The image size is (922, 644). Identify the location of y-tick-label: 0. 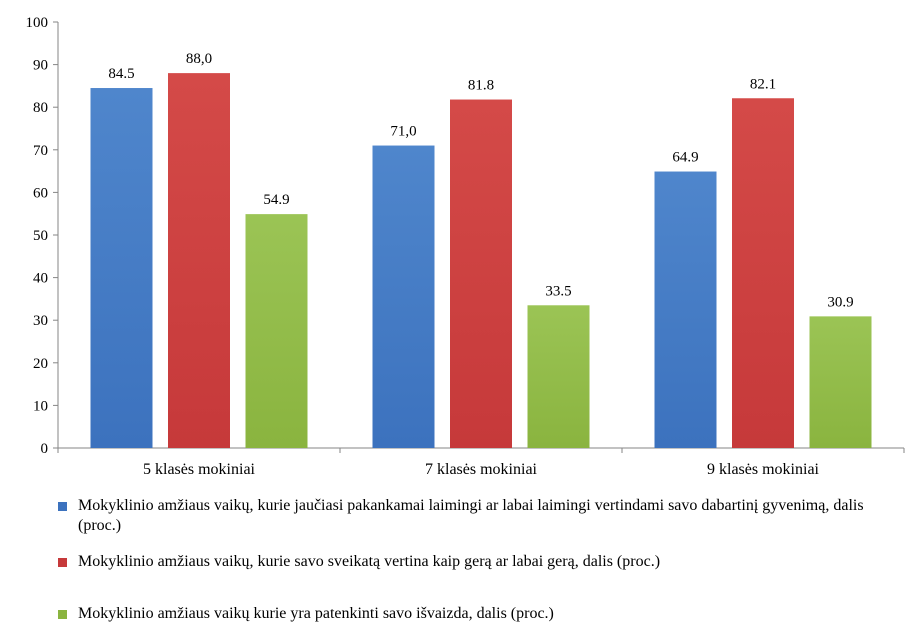
(45, 449).